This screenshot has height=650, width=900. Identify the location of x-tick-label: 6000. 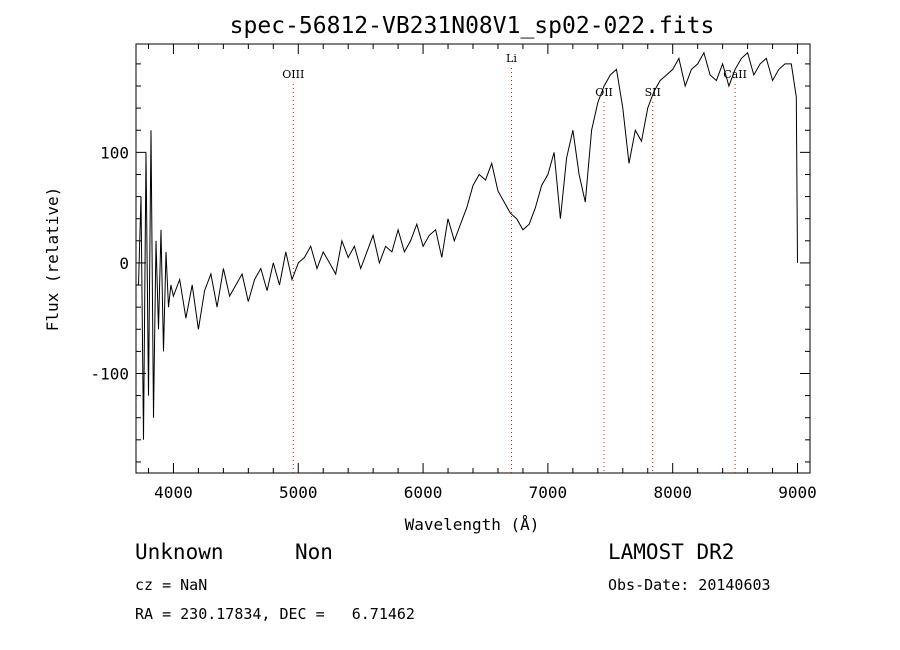
(423, 492).